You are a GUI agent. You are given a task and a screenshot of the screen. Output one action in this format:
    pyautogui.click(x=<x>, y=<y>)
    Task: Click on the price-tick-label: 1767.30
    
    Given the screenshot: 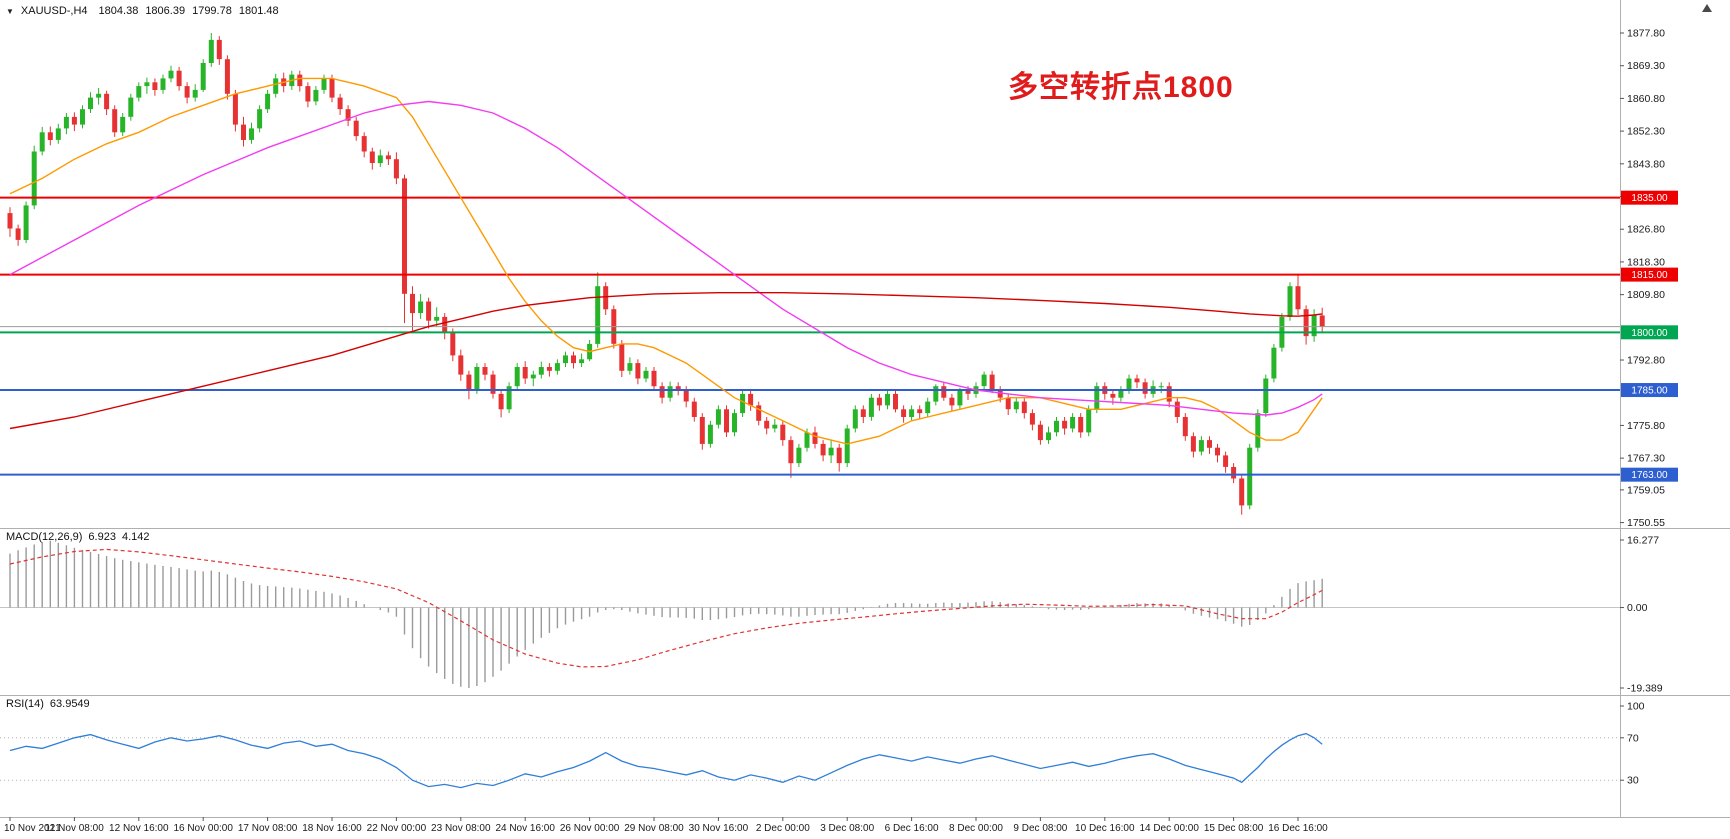 What is the action you would take?
    pyautogui.click(x=1646, y=459)
    